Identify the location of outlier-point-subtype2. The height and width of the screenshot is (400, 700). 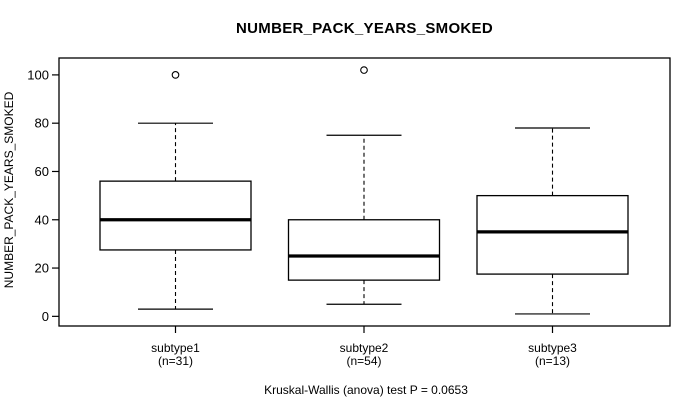
(364, 70).